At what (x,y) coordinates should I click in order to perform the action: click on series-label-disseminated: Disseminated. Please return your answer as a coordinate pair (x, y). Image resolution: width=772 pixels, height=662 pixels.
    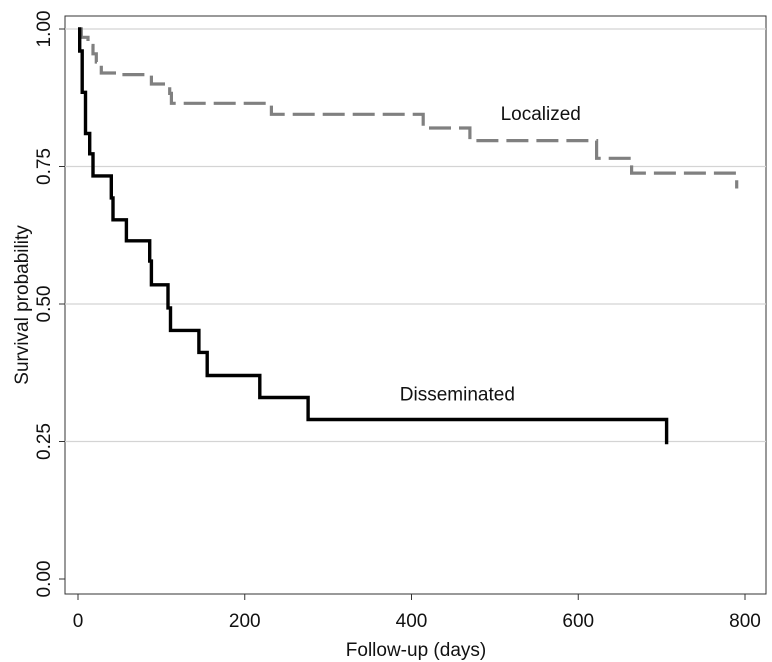
    Looking at the image, I should click on (457, 394).